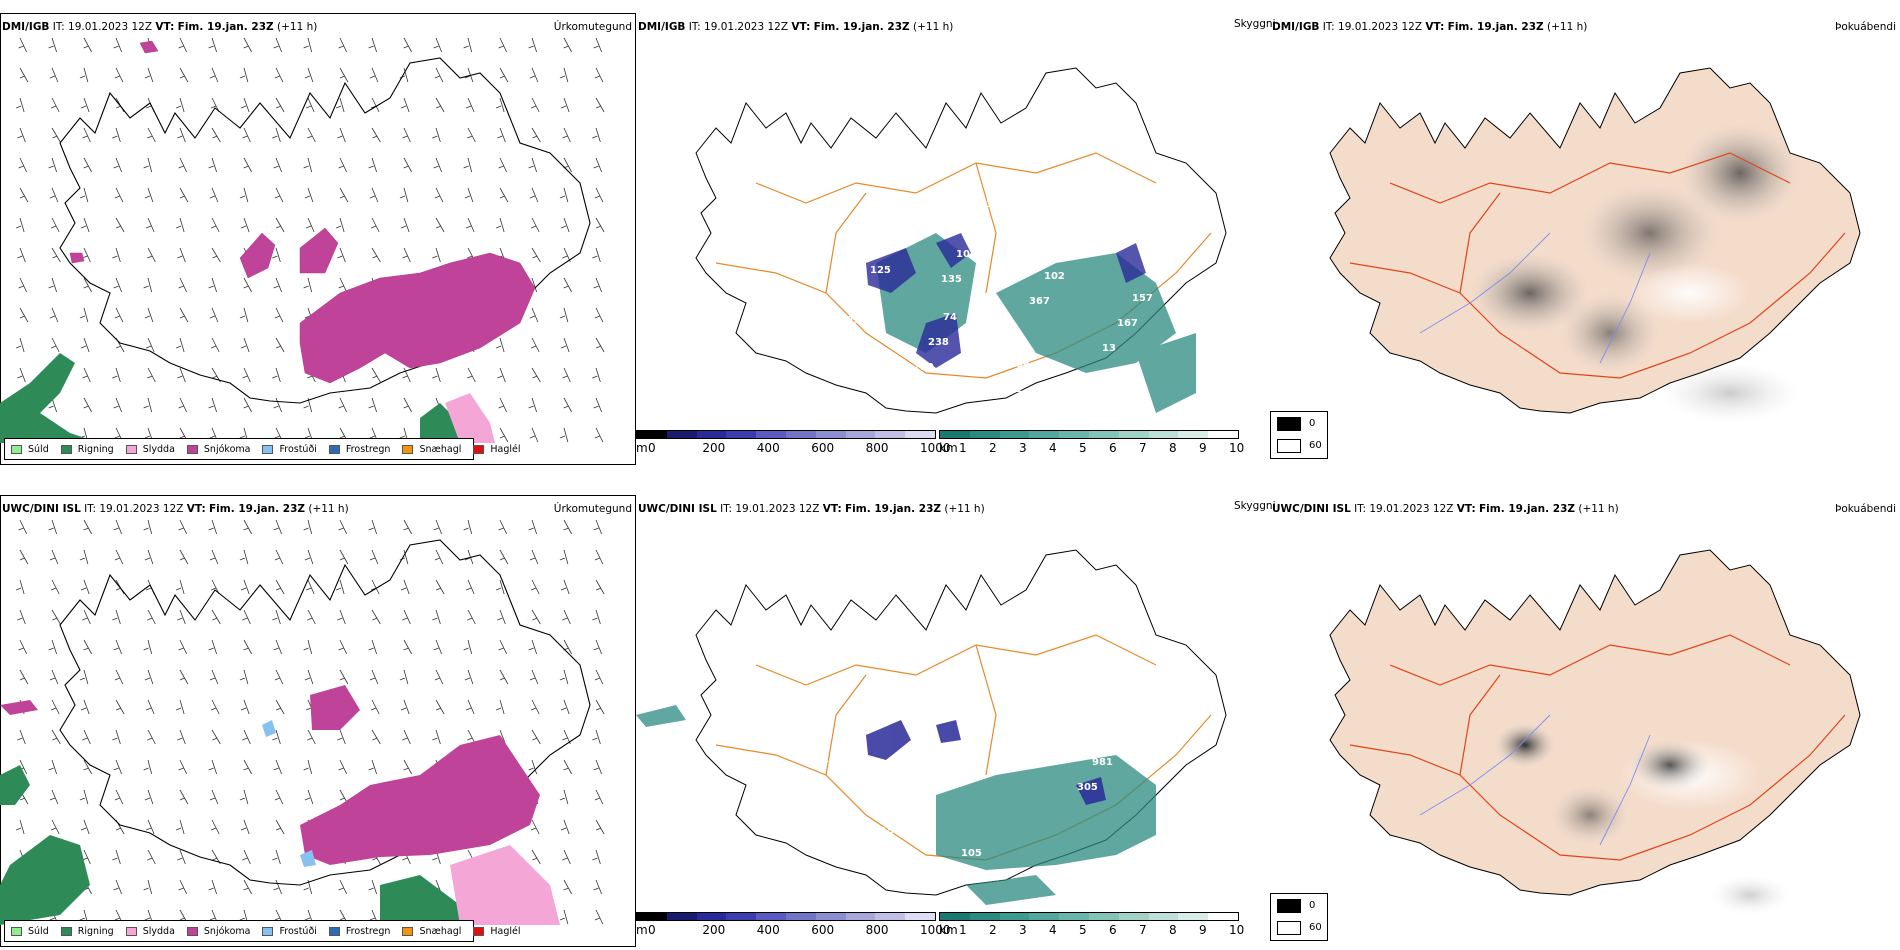 Image resolution: width=1900 pixels, height=950 pixels. Describe the element at coordinates (1237, 930) in the screenshot. I see `colorbar-tick-label: 10` at that location.